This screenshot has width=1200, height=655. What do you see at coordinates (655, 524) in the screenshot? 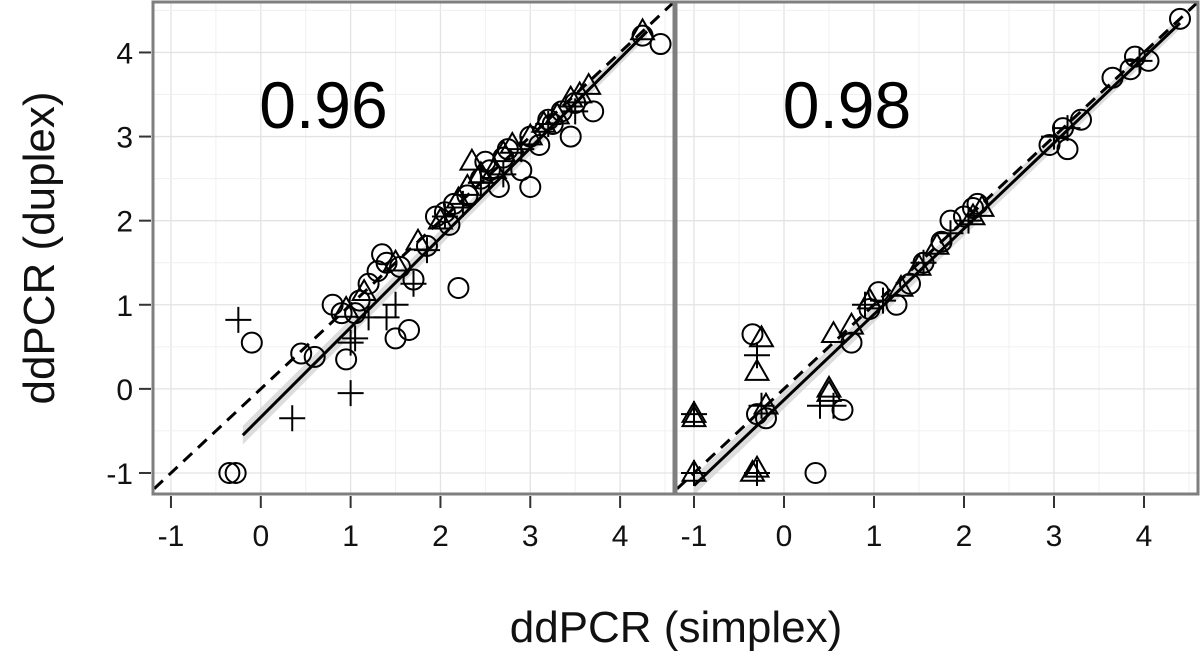
I see `x-axis: -1 0 1 2 3 4 -1 0 1 2 3 4` at bounding box center [655, 524].